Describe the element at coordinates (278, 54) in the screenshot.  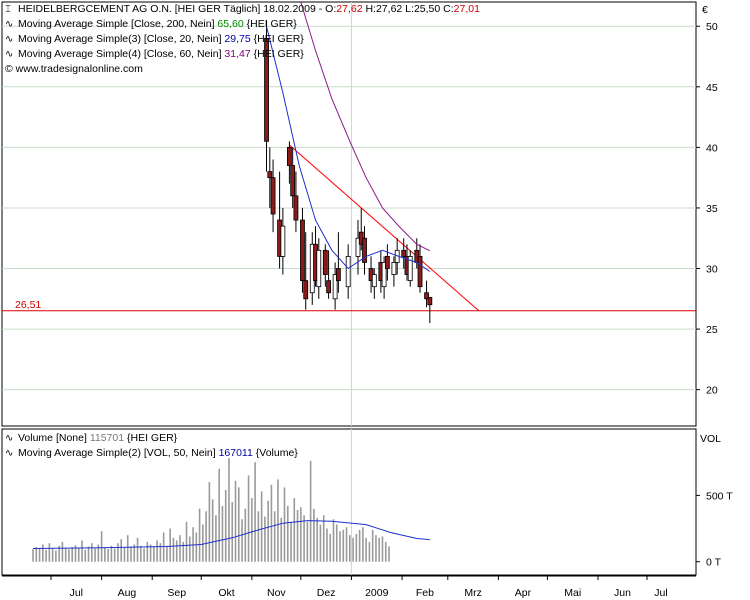
I see `legend-ma60-suffix: {HEI GER}` at that location.